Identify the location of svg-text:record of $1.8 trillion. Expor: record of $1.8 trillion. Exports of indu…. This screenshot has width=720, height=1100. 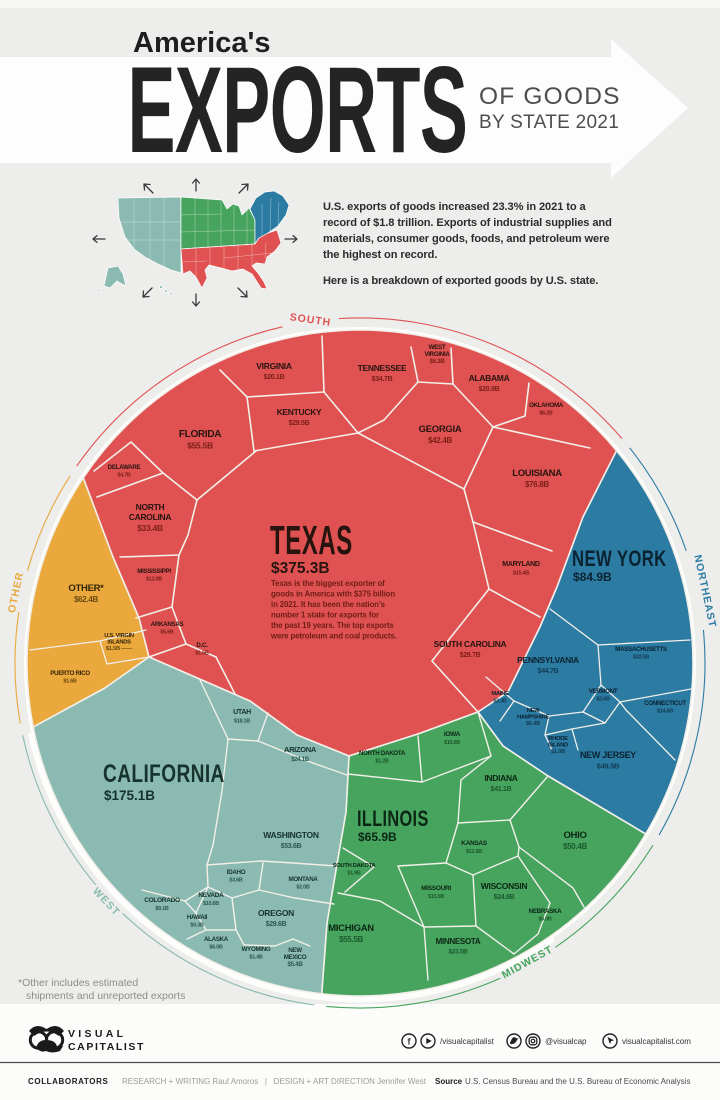
(467, 223).